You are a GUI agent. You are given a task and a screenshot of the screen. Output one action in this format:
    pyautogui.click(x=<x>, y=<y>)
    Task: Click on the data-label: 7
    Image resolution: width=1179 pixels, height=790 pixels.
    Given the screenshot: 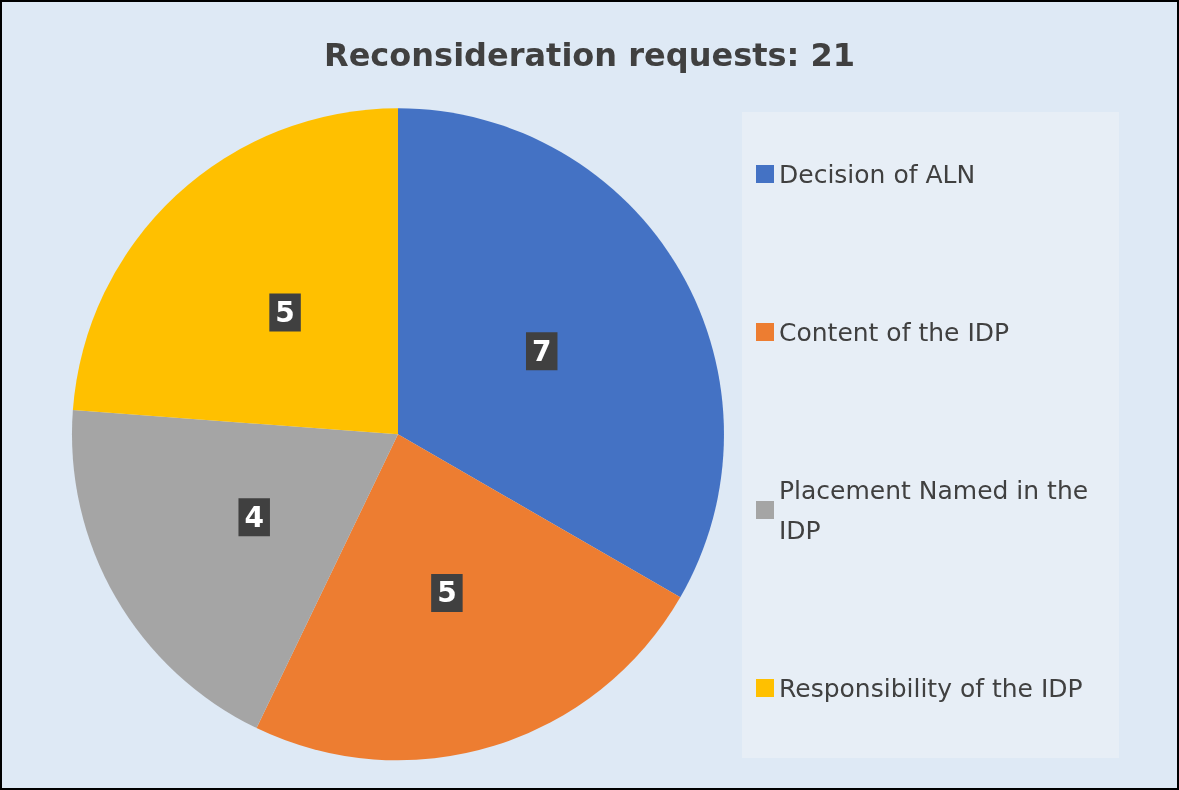 What is the action you would take?
    pyautogui.click(x=541, y=351)
    